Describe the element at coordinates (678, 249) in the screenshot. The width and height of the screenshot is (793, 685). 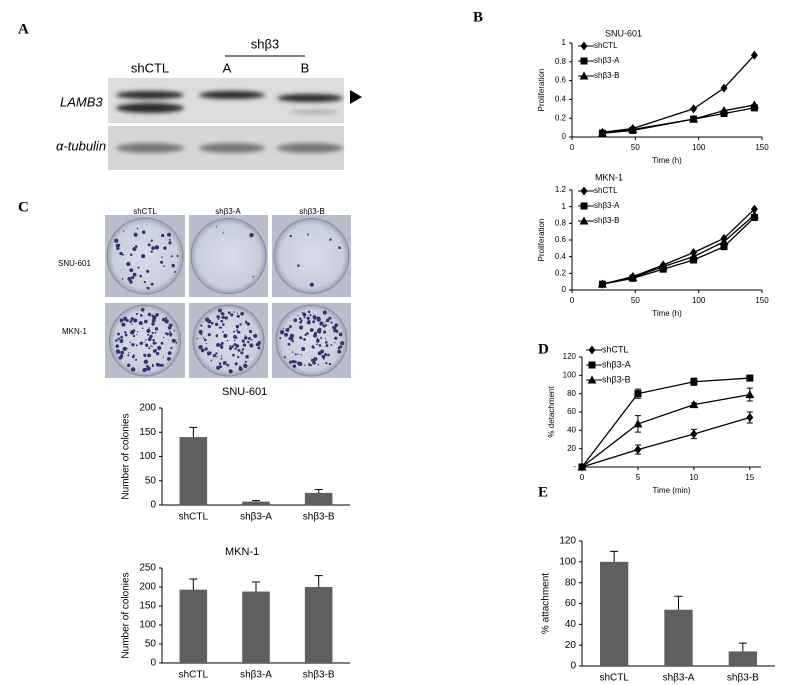
I see `series-line` at that location.